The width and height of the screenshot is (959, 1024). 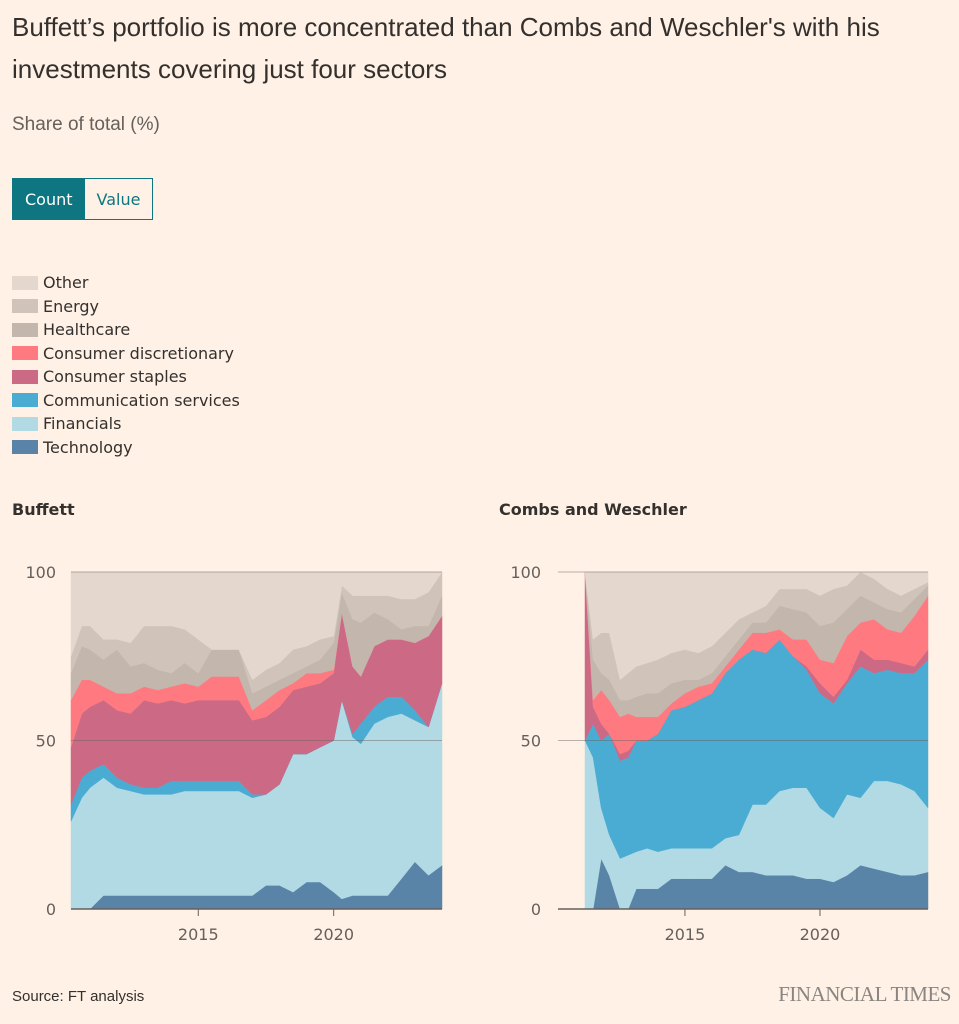 I want to click on legend-label: Technology, so click(x=88, y=447).